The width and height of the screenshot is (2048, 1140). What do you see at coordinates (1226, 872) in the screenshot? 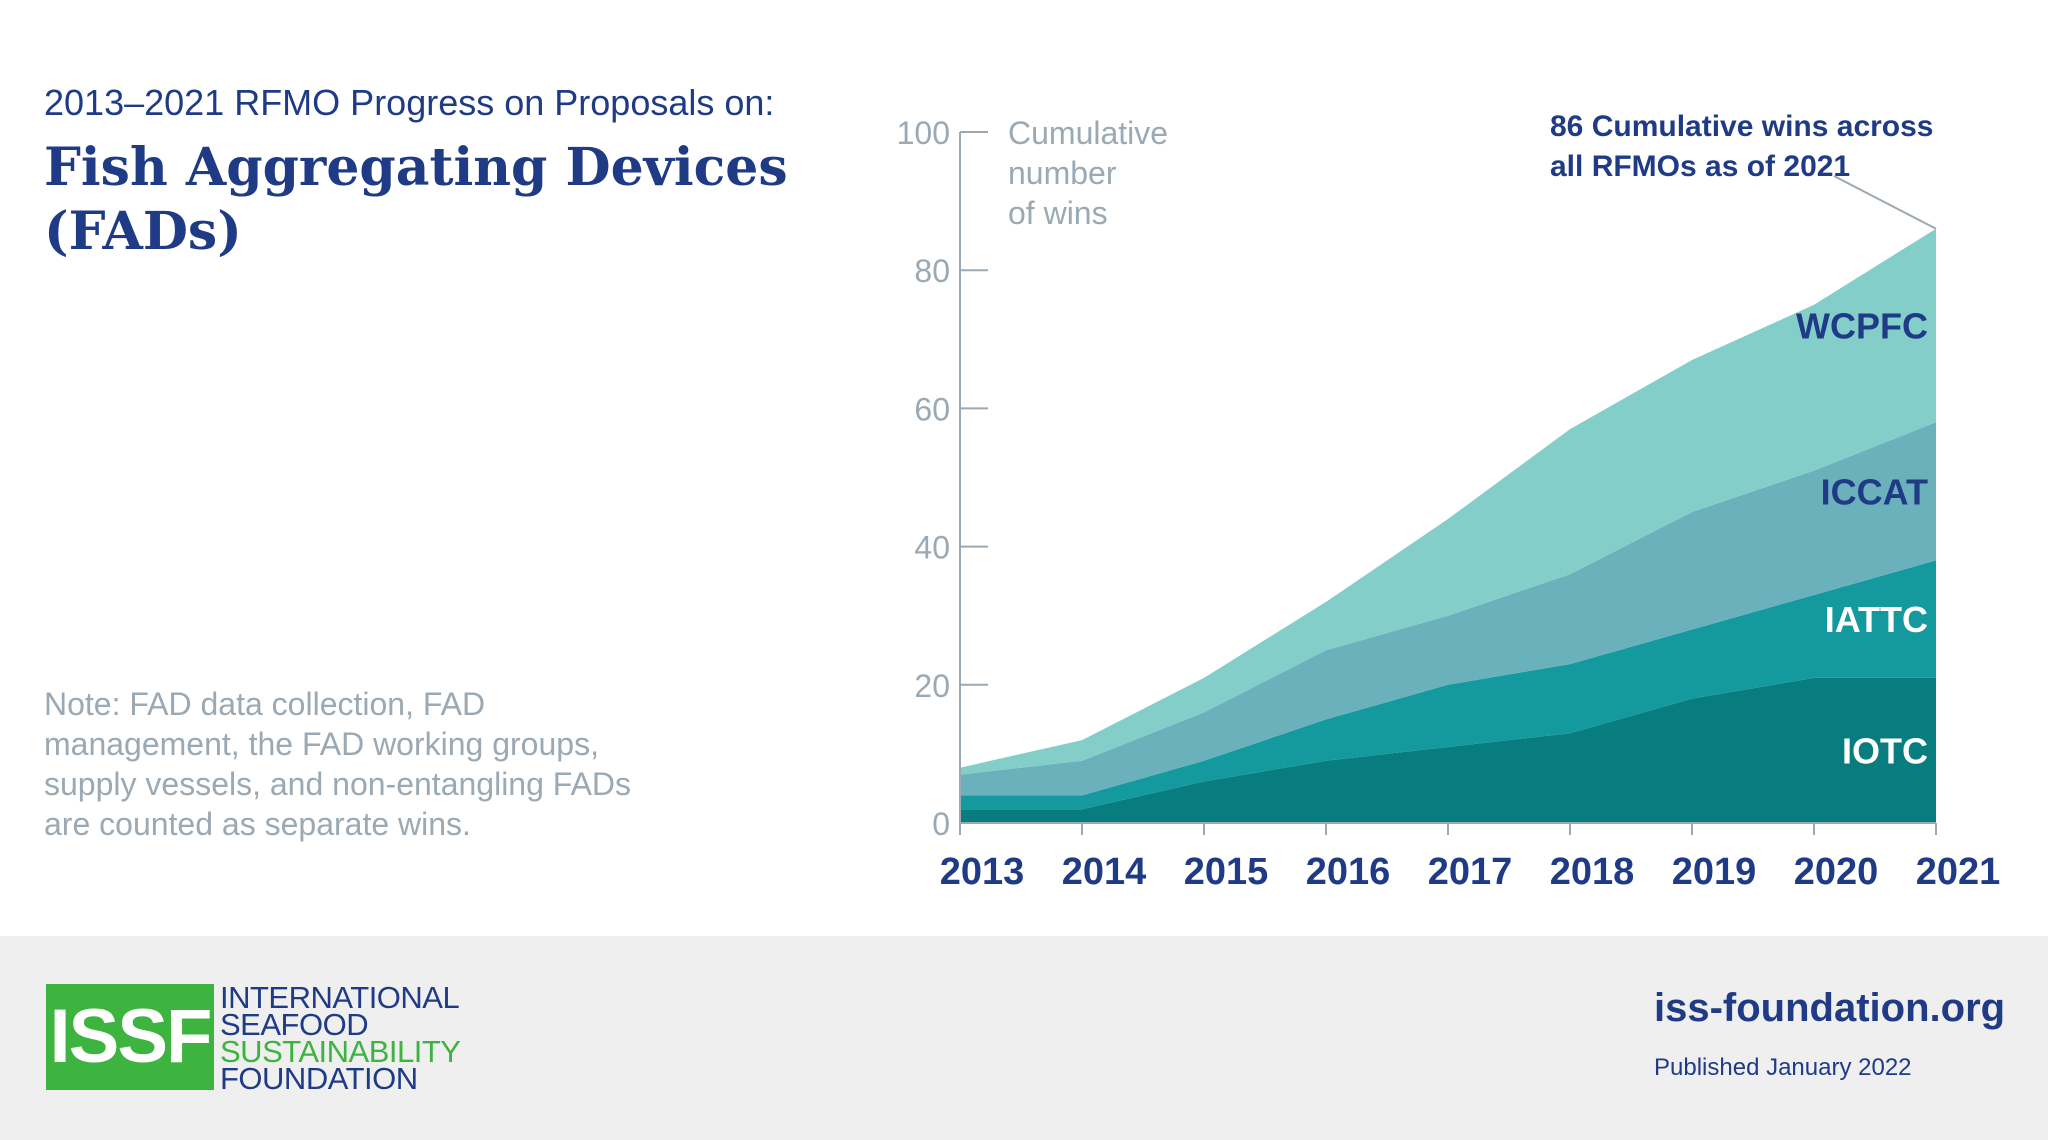
I see `x-tick-label: 2015` at bounding box center [1226, 872].